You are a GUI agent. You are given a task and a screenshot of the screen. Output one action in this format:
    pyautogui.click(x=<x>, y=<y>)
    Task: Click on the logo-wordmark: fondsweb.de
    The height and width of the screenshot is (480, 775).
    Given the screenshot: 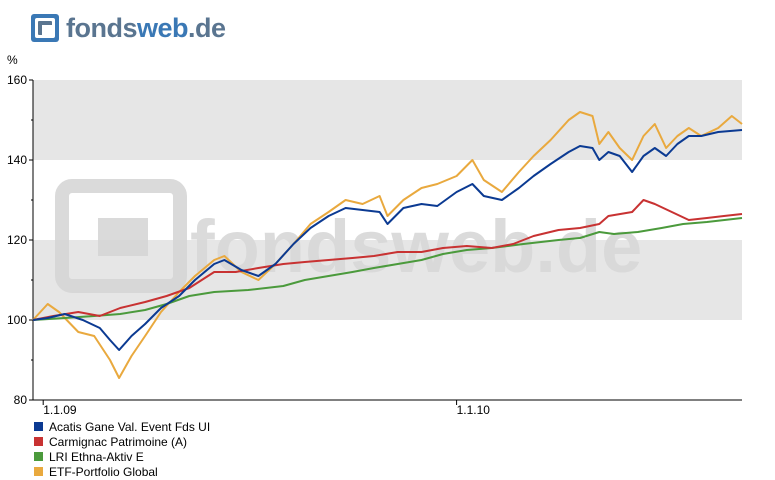 What is the action you would take?
    pyautogui.click(x=146, y=28)
    